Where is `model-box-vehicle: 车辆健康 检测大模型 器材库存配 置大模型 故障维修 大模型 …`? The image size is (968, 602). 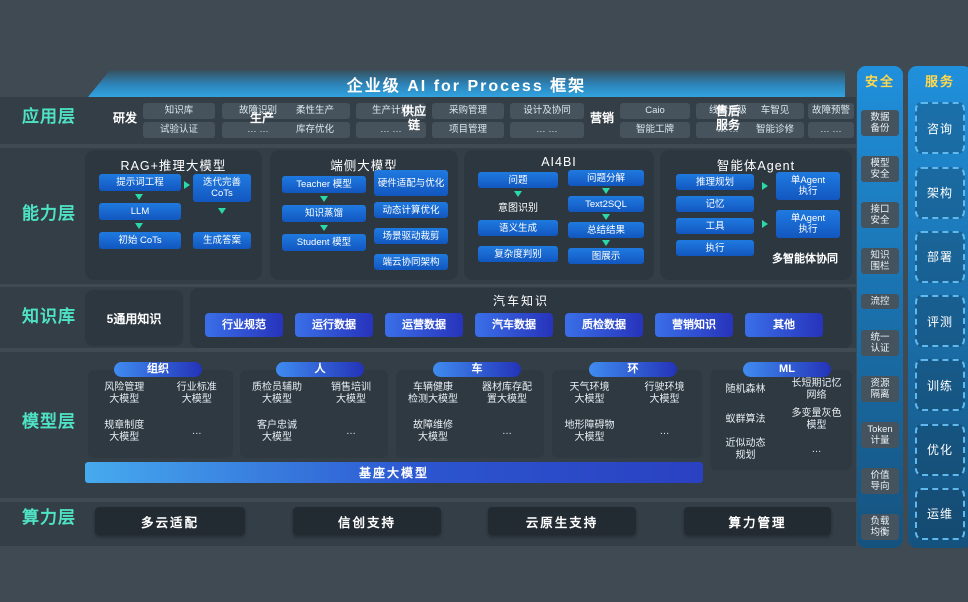 model-box-vehicle: 车辆健康 检测大模型 器材库存配 置大模型 故障维修 大模型 … is located at coordinates (470, 414).